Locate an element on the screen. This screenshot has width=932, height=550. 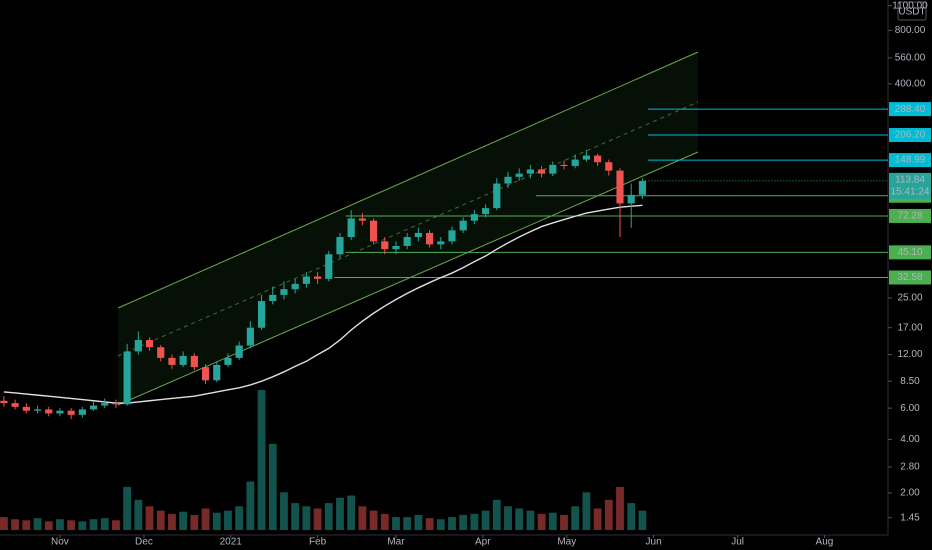
y-tick-label: 2.00 is located at coordinates (910, 493).